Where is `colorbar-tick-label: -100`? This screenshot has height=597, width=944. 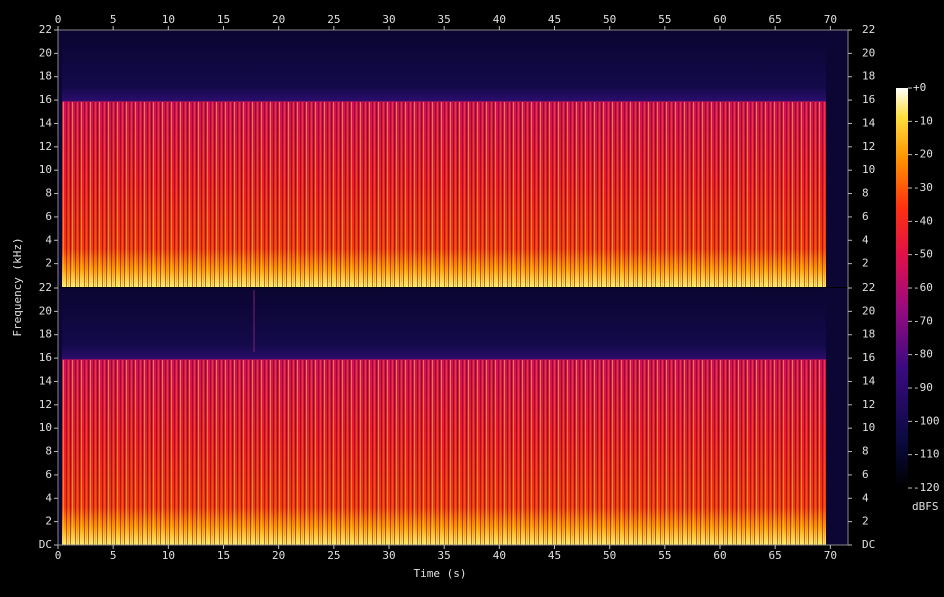
colorbar-tick-label: -100 is located at coordinates (926, 420).